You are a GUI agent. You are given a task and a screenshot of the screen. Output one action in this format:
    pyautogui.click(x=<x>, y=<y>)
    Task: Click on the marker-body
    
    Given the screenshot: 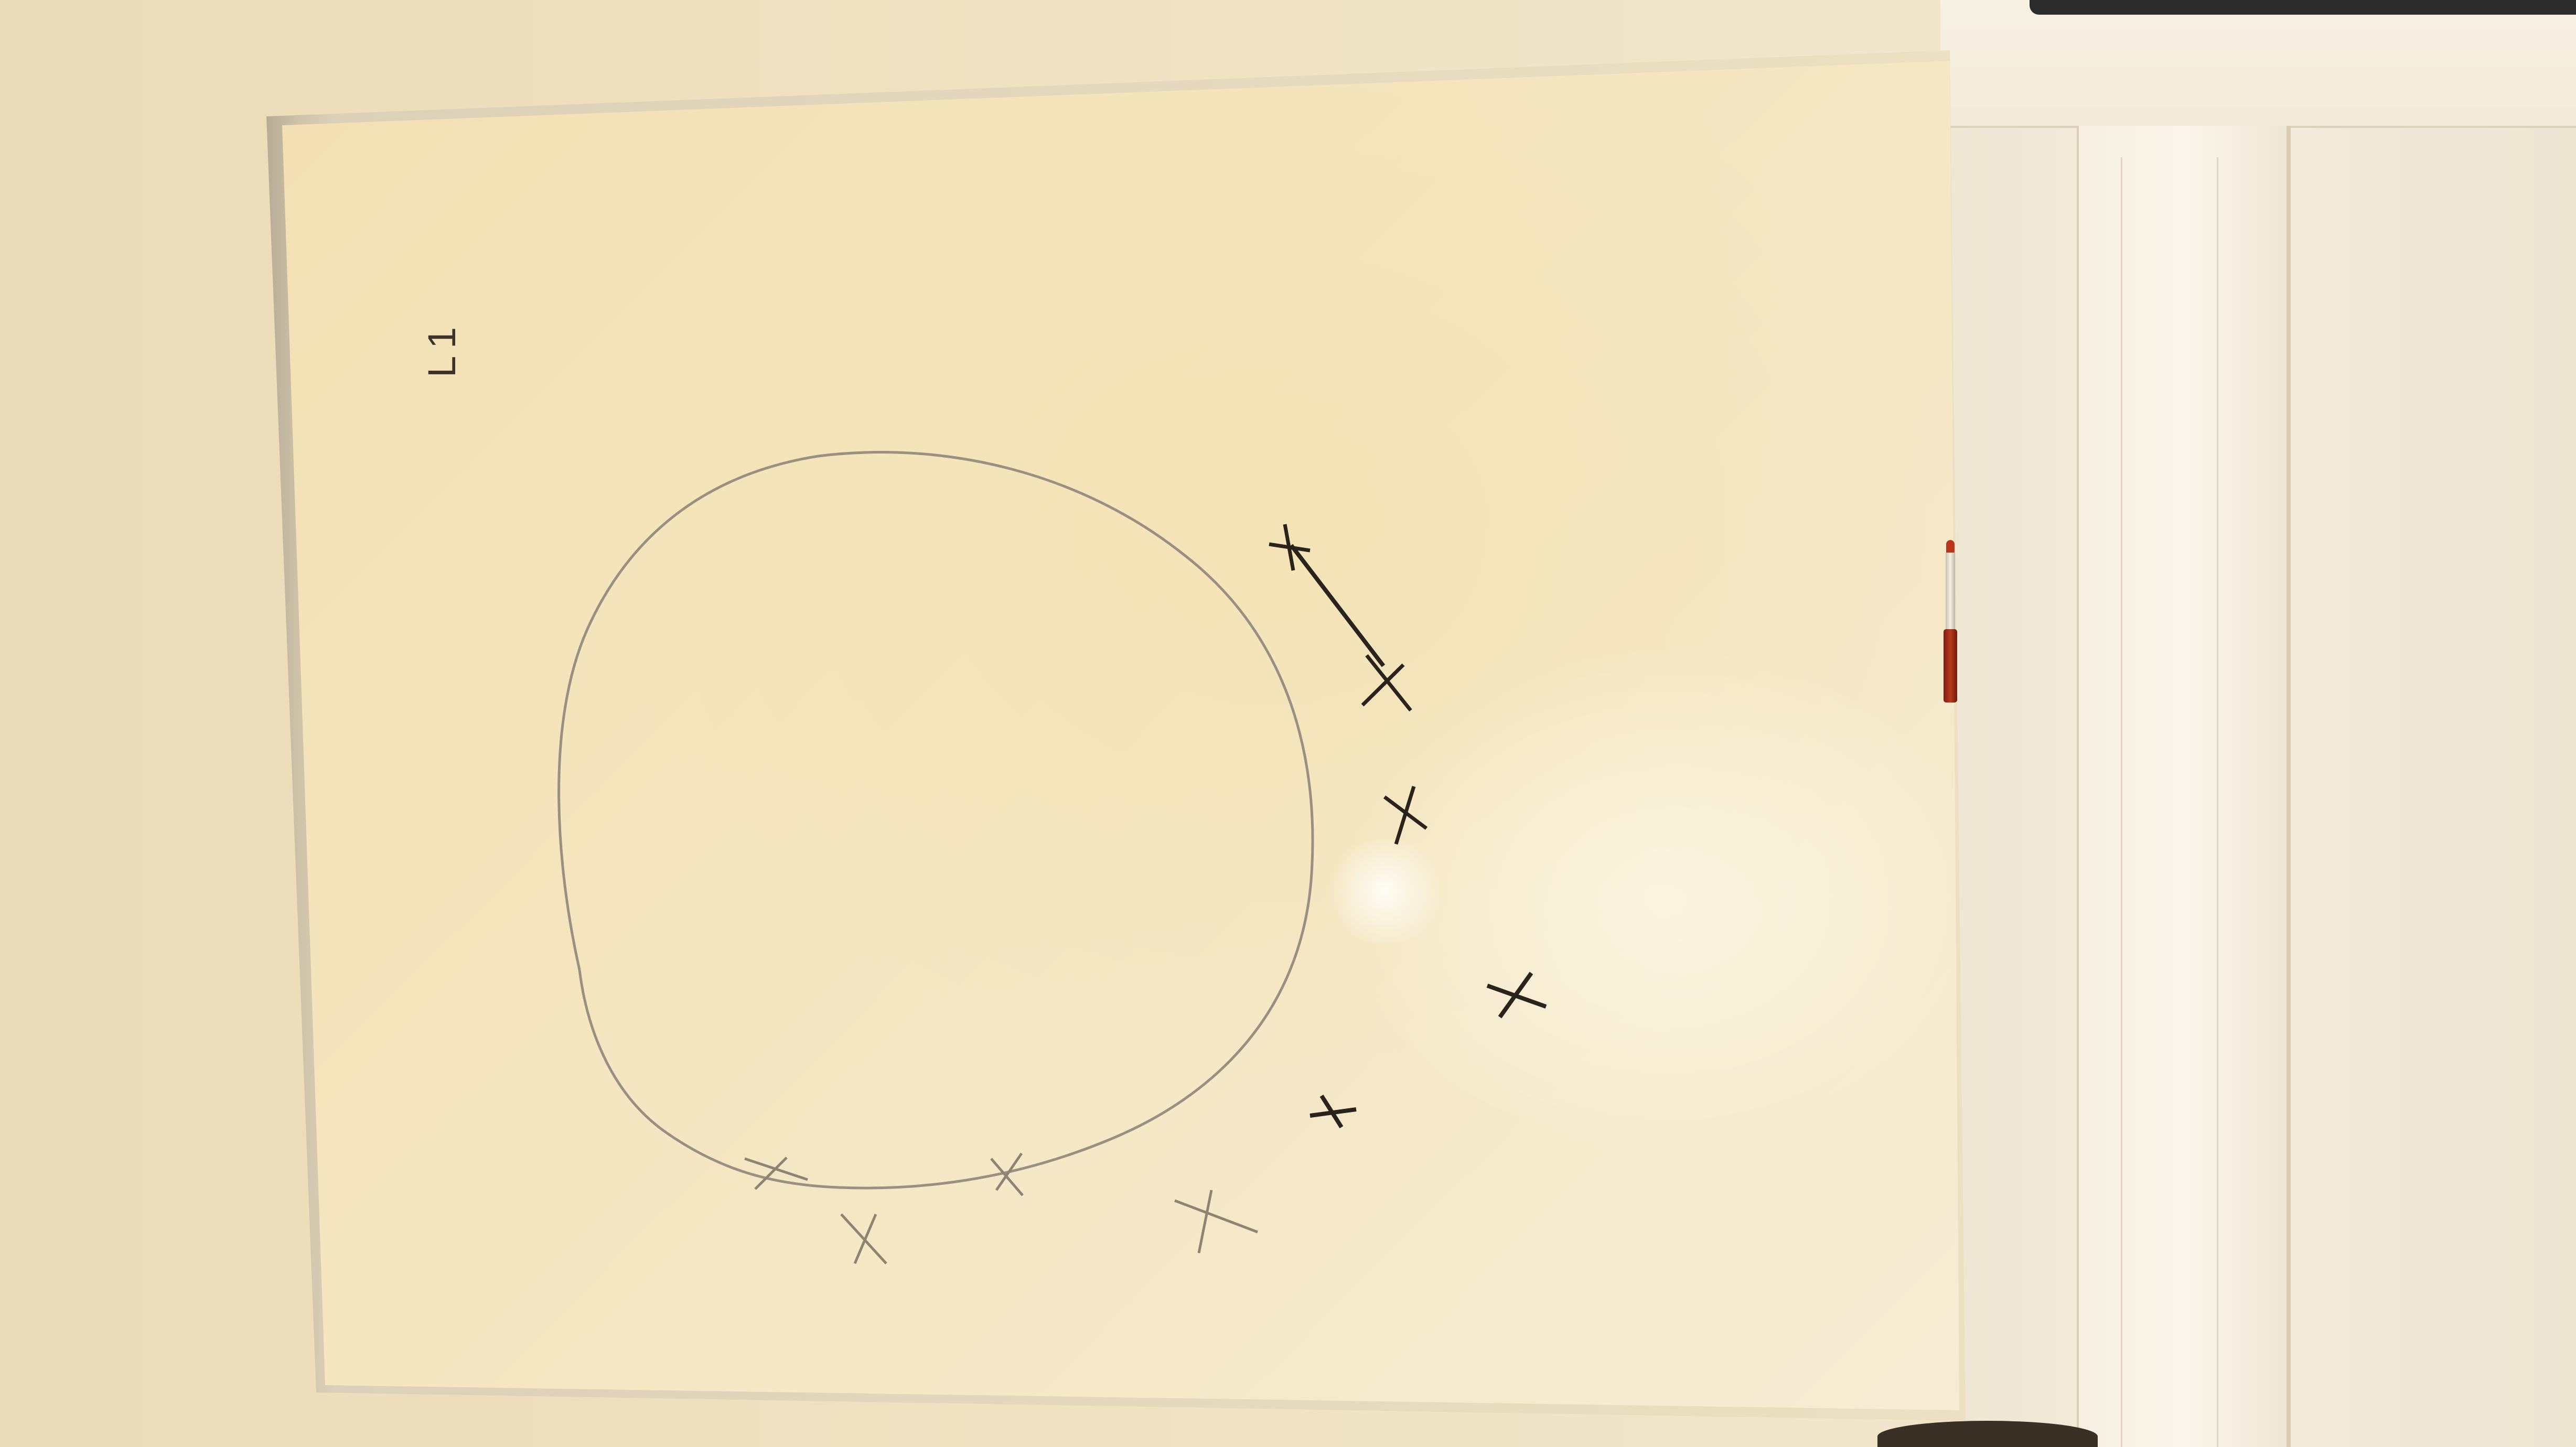 What is the action you would take?
    pyautogui.click(x=1950, y=592)
    